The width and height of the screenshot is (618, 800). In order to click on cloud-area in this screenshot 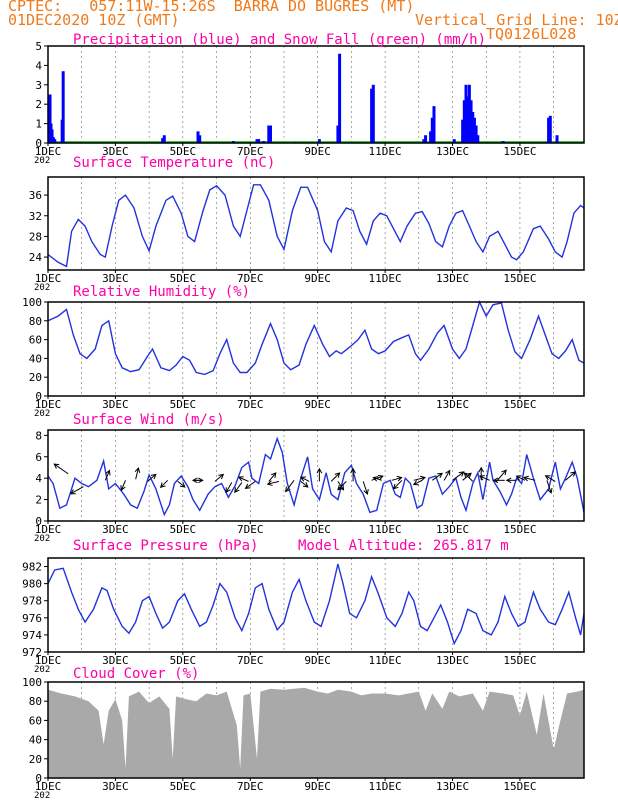, I will do `click(316, 732)`.